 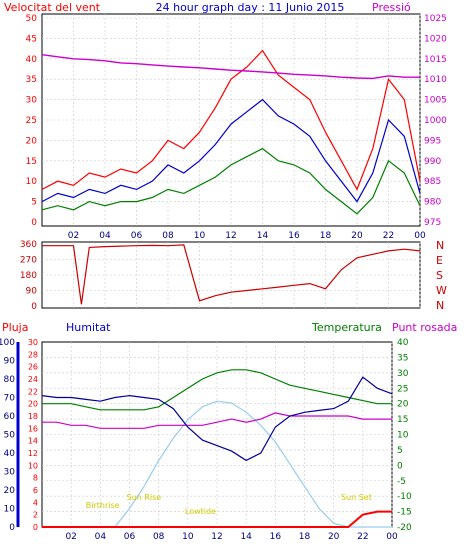 What do you see at coordinates (356, 497) in the screenshot?
I see `sun-event-label: Sun Set` at bounding box center [356, 497].